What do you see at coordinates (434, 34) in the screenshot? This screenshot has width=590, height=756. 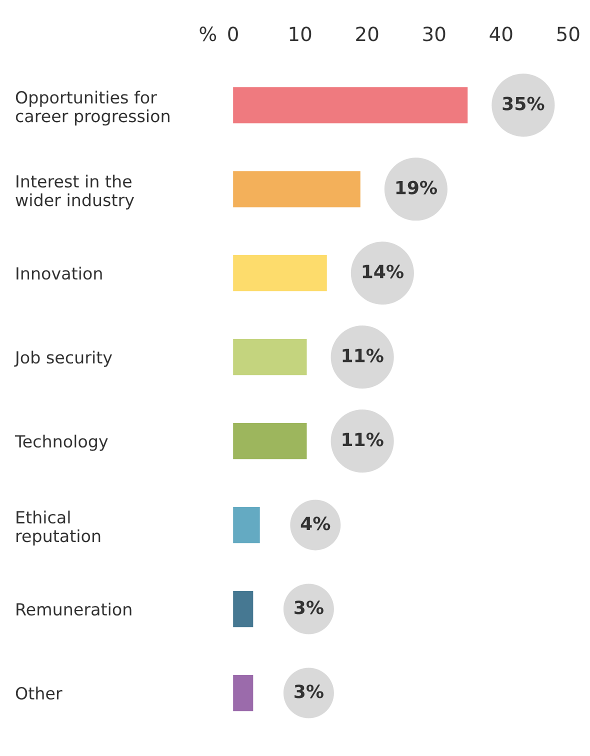 I see `x-tick-label: 30` at bounding box center [434, 34].